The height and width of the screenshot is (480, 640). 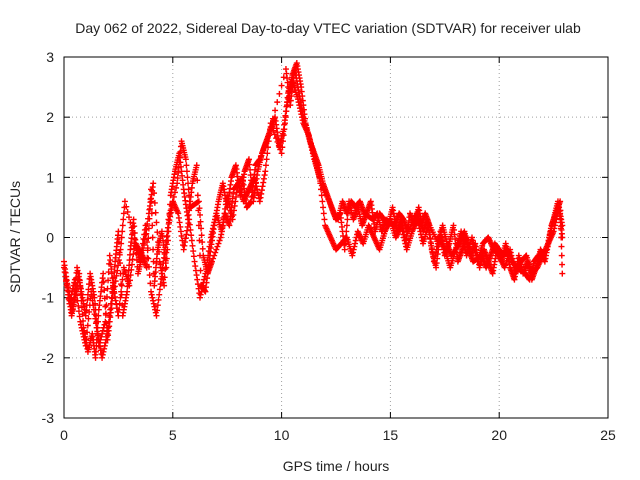 I want to click on x-tick-label: 25, so click(x=608, y=435).